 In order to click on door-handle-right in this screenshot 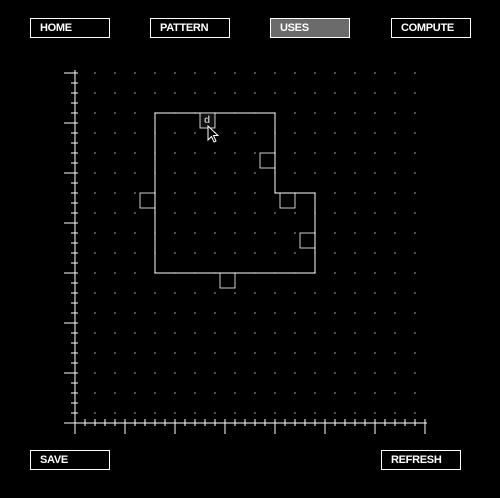, I will do `click(307, 240)`.